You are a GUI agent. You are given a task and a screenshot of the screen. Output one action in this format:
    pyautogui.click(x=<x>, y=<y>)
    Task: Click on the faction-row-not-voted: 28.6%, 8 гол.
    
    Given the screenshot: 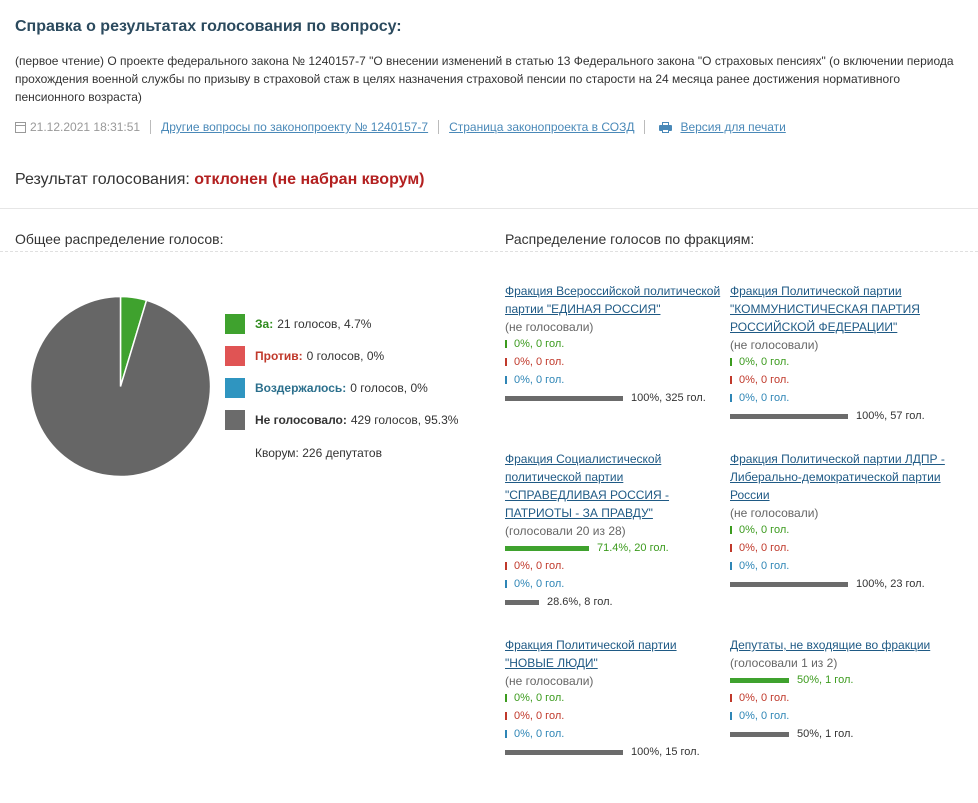 What is the action you would take?
    pyautogui.click(x=615, y=602)
    